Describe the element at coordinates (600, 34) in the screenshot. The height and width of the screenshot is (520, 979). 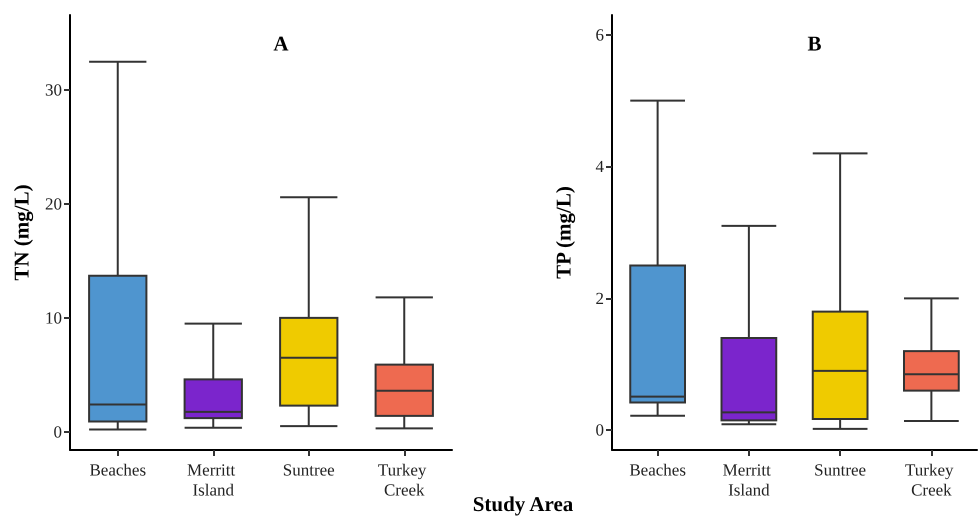
I see `y-tick-label: 6` at that location.